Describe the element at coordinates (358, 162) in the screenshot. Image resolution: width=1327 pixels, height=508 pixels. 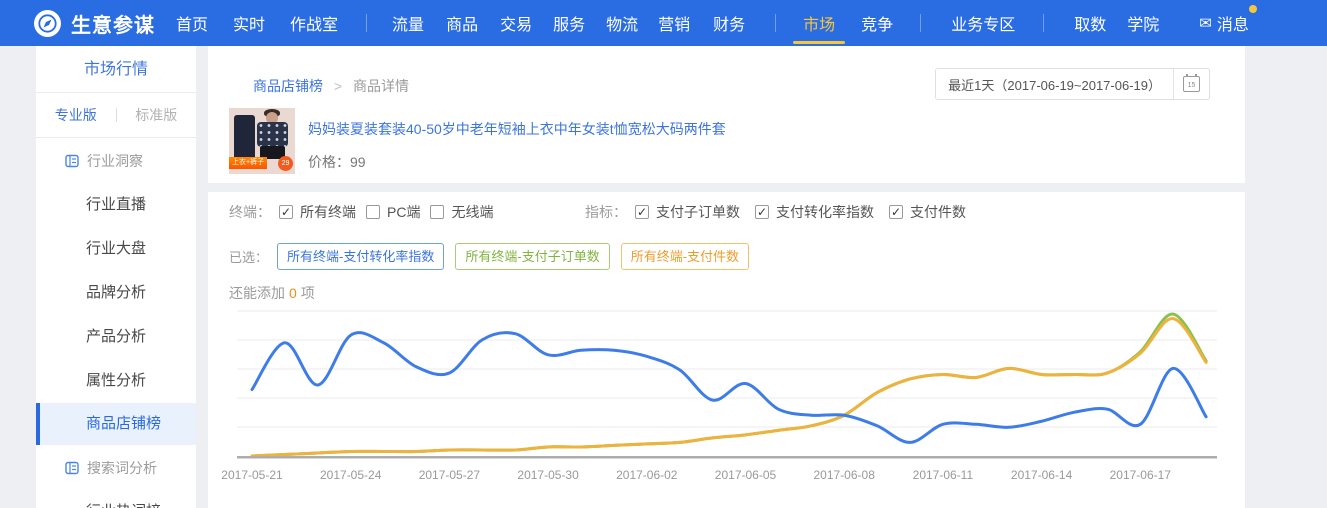
I see `price-value: 99` at that location.